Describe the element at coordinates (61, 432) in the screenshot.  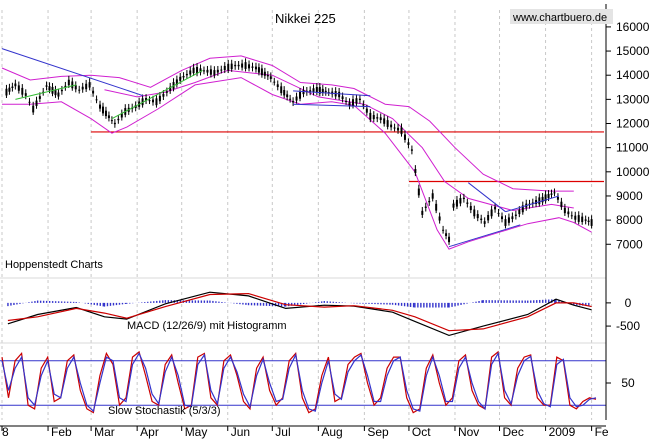
I see `x-tick-label: Feb` at that location.